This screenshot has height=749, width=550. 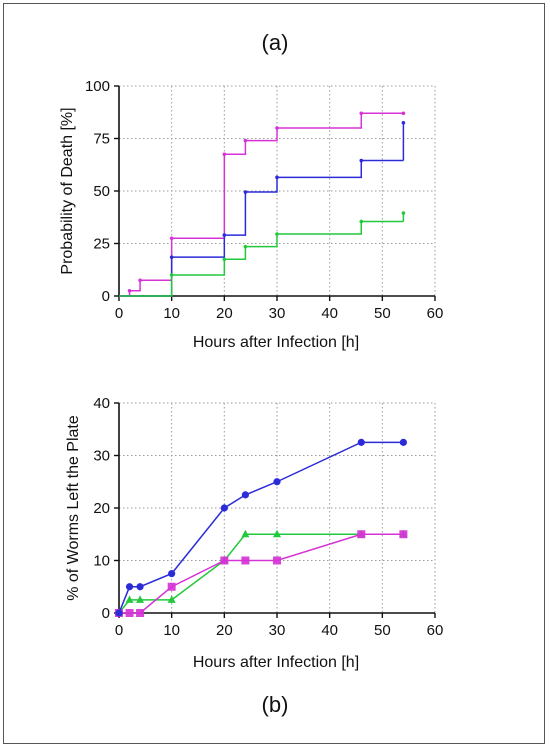 What do you see at coordinates (119, 313) in the screenshot?
I see `chart-a-x-tick-label: 0` at bounding box center [119, 313].